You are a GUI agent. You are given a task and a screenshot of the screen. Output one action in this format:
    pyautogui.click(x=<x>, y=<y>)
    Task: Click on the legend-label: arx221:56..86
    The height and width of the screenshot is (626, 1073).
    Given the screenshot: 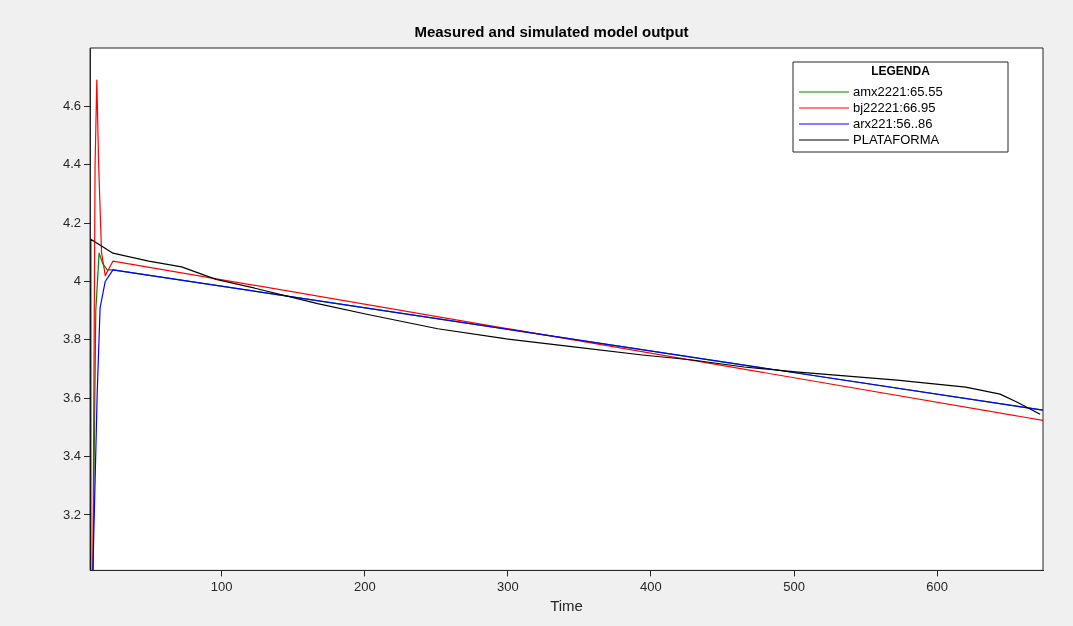 What is the action you would take?
    pyautogui.click(x=893, y=123)
    